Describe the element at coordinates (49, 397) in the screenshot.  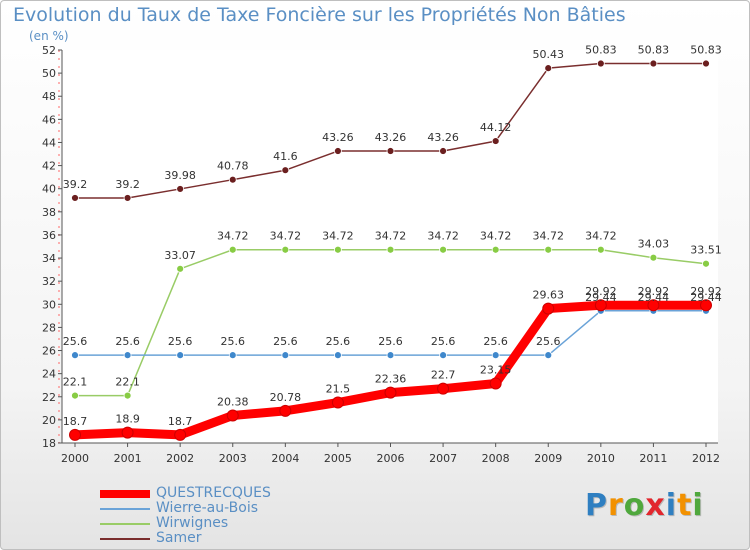
I see `y-tick-label: 22` at that location.